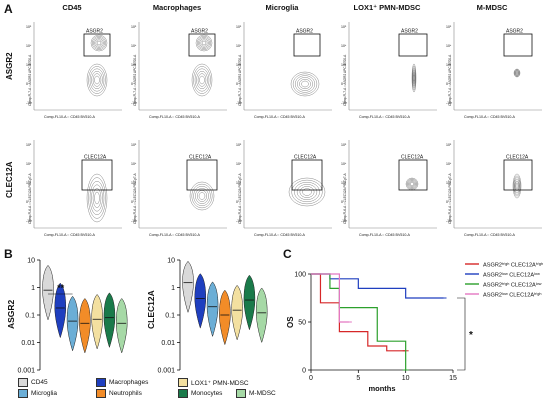  I want to click on flow-column-title: Macrophages, so click(177, 7).